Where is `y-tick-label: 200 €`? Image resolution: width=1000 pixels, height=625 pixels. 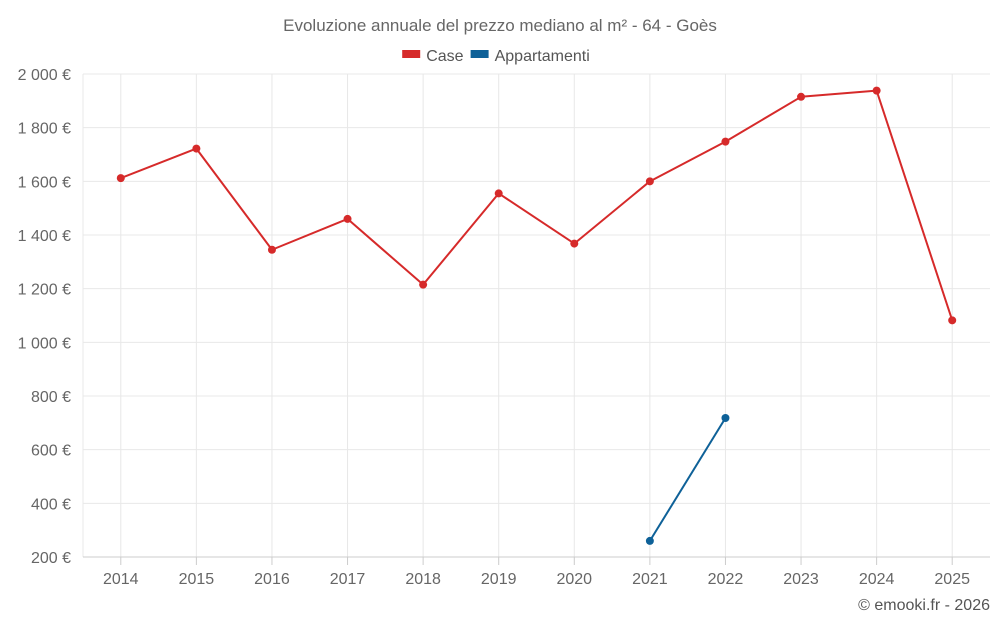 y-tick-label: 200 € is located at coordinates (51, 558).